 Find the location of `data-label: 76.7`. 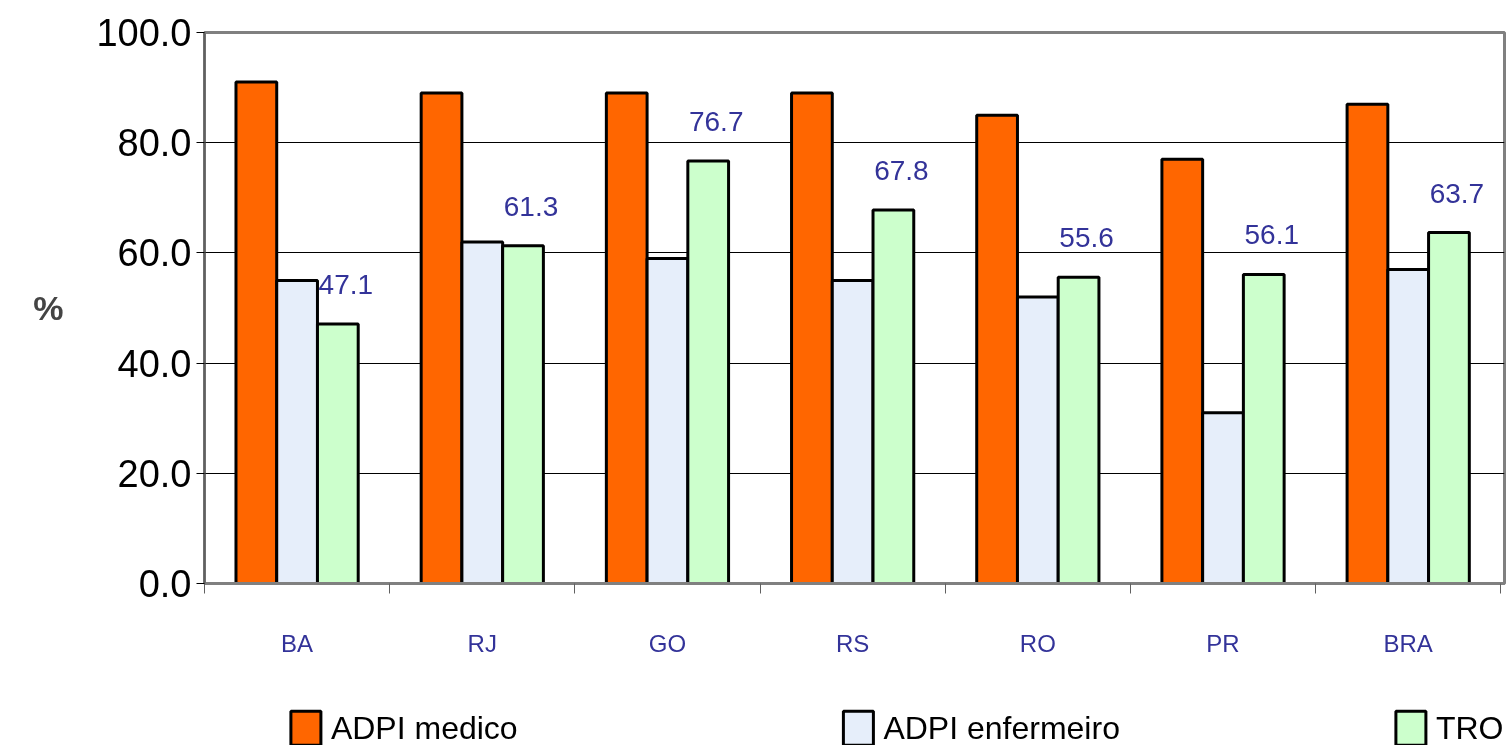

data-label: 76.7 is located at coordinates (716, 121).